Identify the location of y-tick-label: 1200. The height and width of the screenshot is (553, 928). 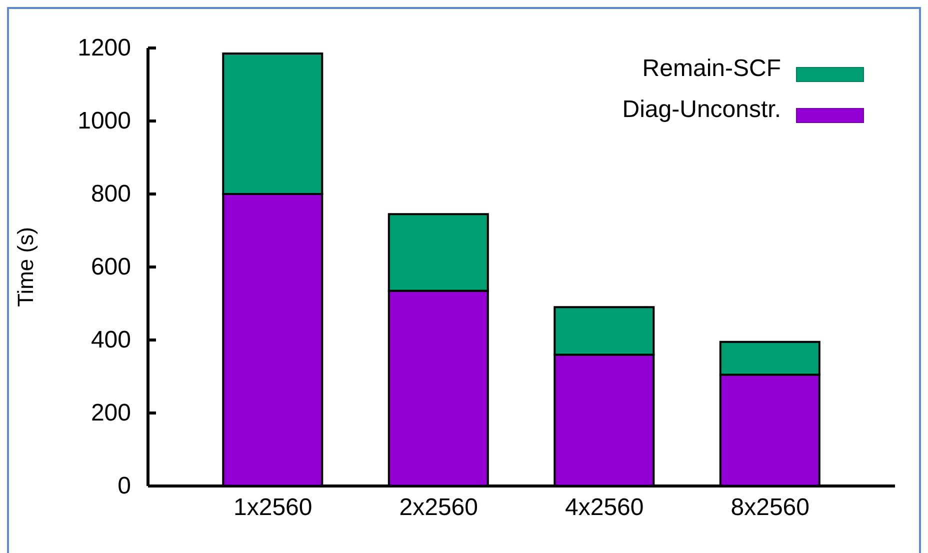
(104, 48).